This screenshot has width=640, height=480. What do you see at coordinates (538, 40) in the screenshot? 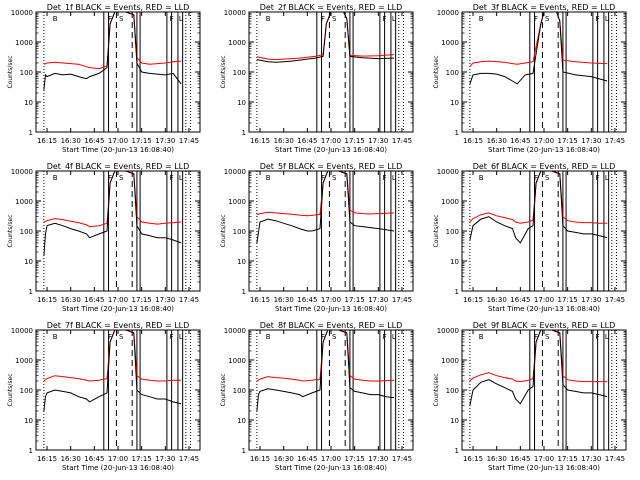
I see `lld-series-line` at bounding box center [538, 40].